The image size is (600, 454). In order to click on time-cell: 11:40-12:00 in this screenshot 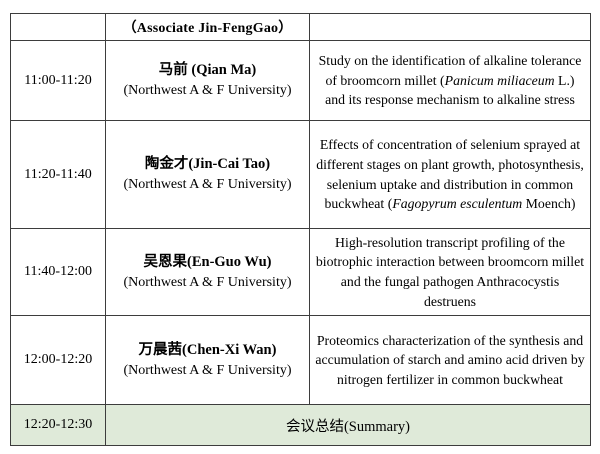, I will do `click(58, 272)`.